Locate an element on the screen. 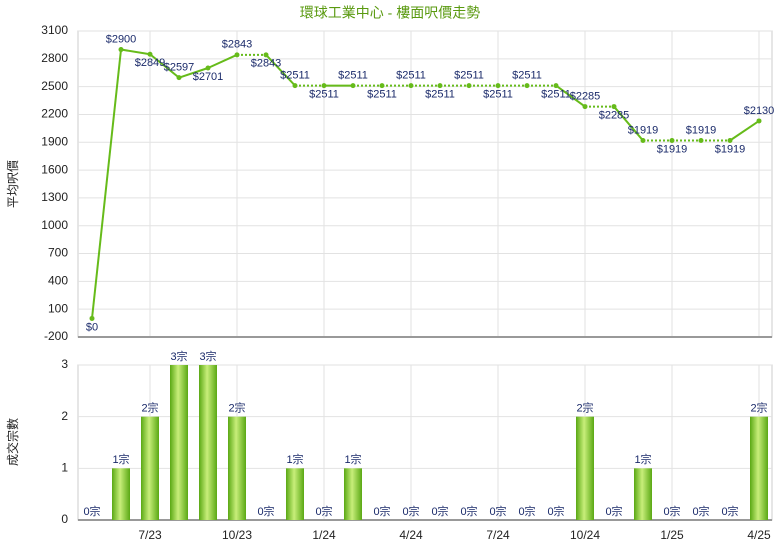 Image resolution: width=780 pixels, height=555 pixels. y-tick-label: 2 is located at coordinates (64, 416).